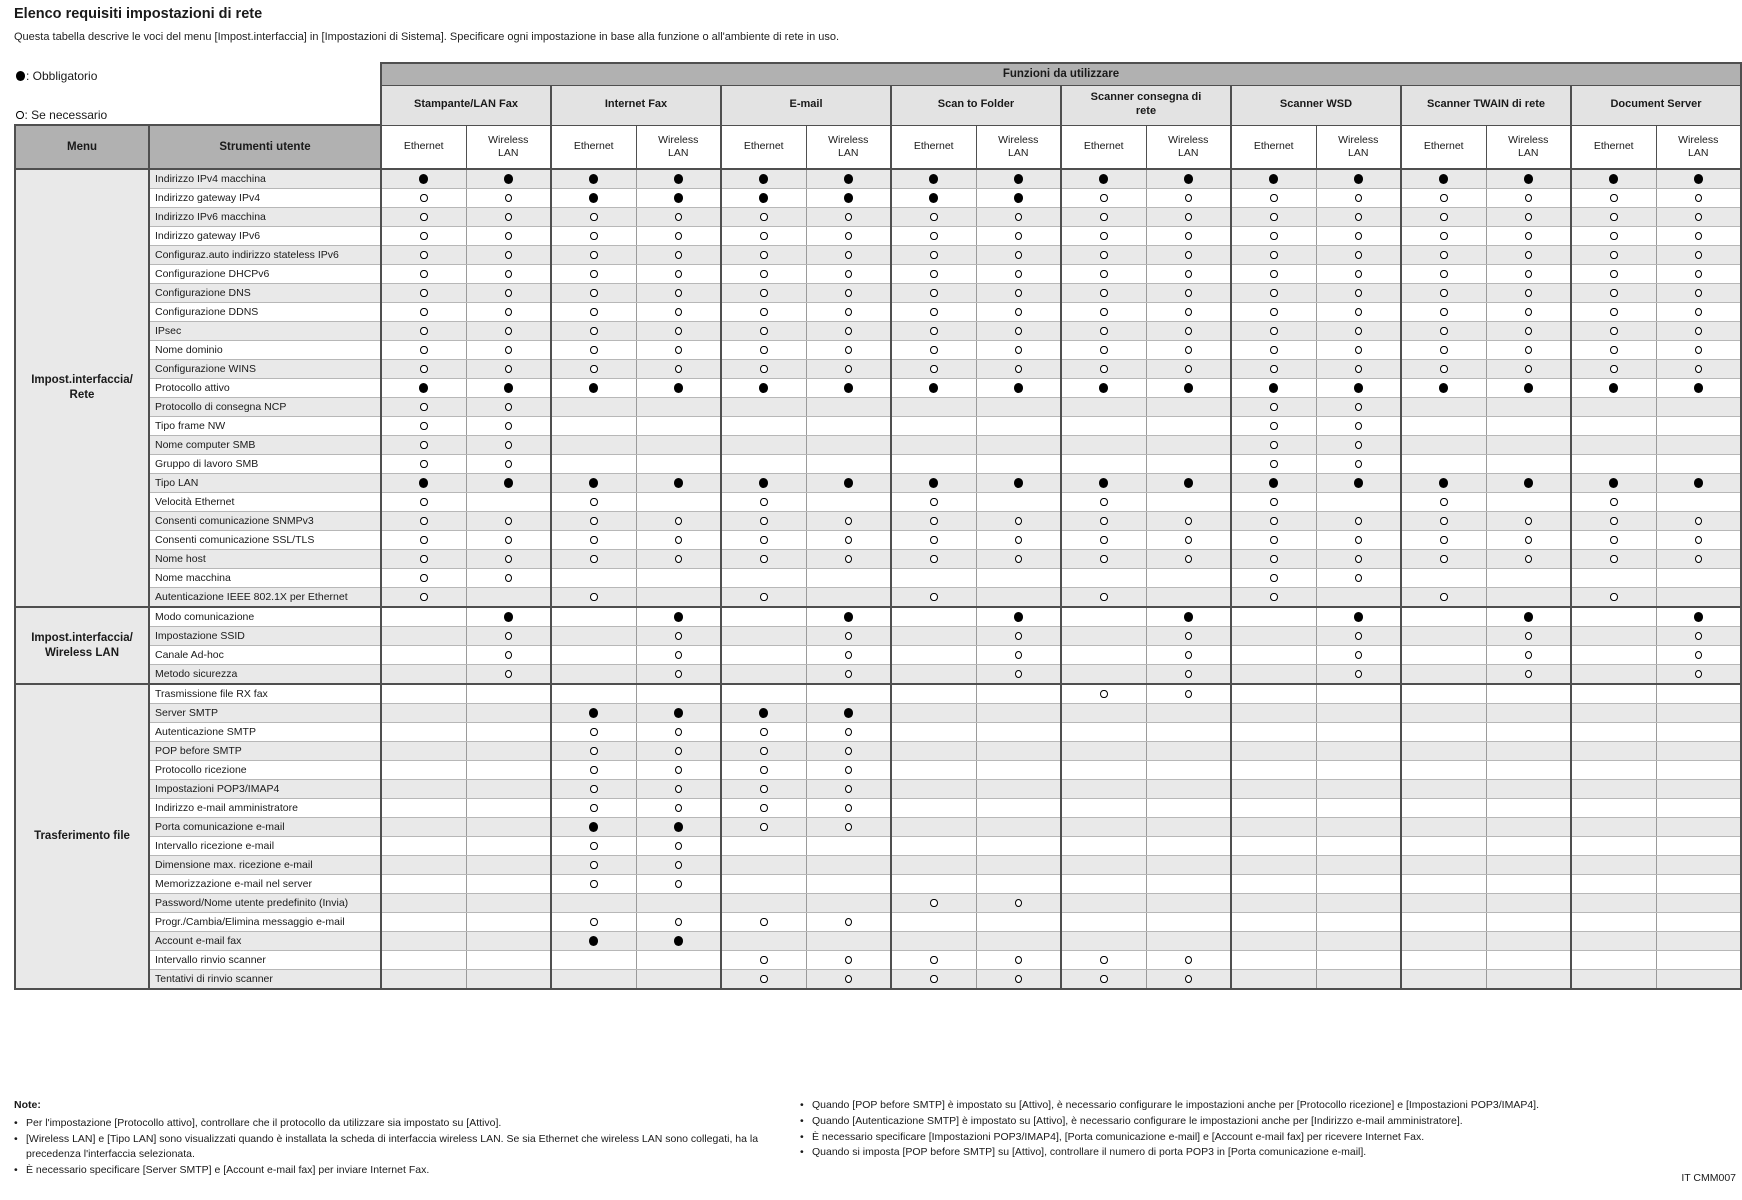 This screenshot has height=1200, width=1742. Describe the element at coordinates (265, 407) in the screenshot. I see `setting-row-label: Protocollo di consegna NCP` at that location.